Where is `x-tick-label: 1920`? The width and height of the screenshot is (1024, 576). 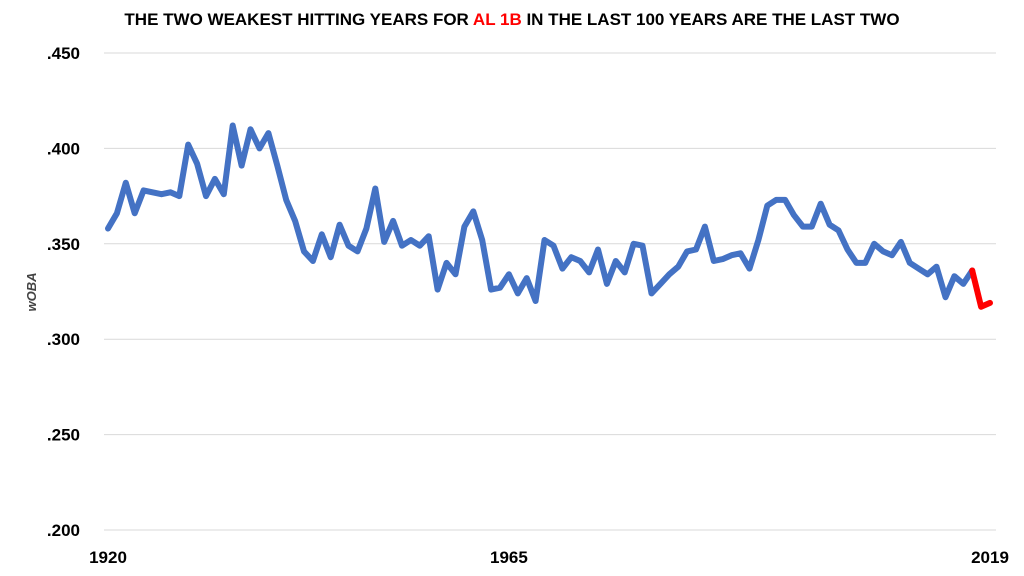
x-tick-label: 1920 is located at coordinates (108, 557).